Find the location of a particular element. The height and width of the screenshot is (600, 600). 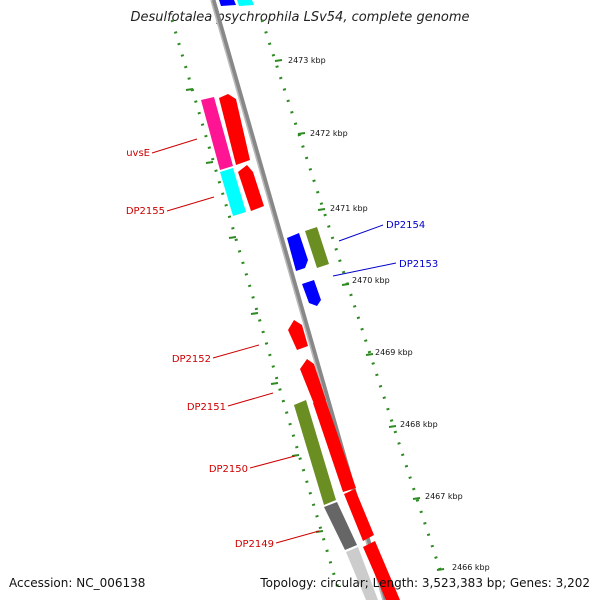

gene-lightgray-tail is located at coordinates (362, 573).